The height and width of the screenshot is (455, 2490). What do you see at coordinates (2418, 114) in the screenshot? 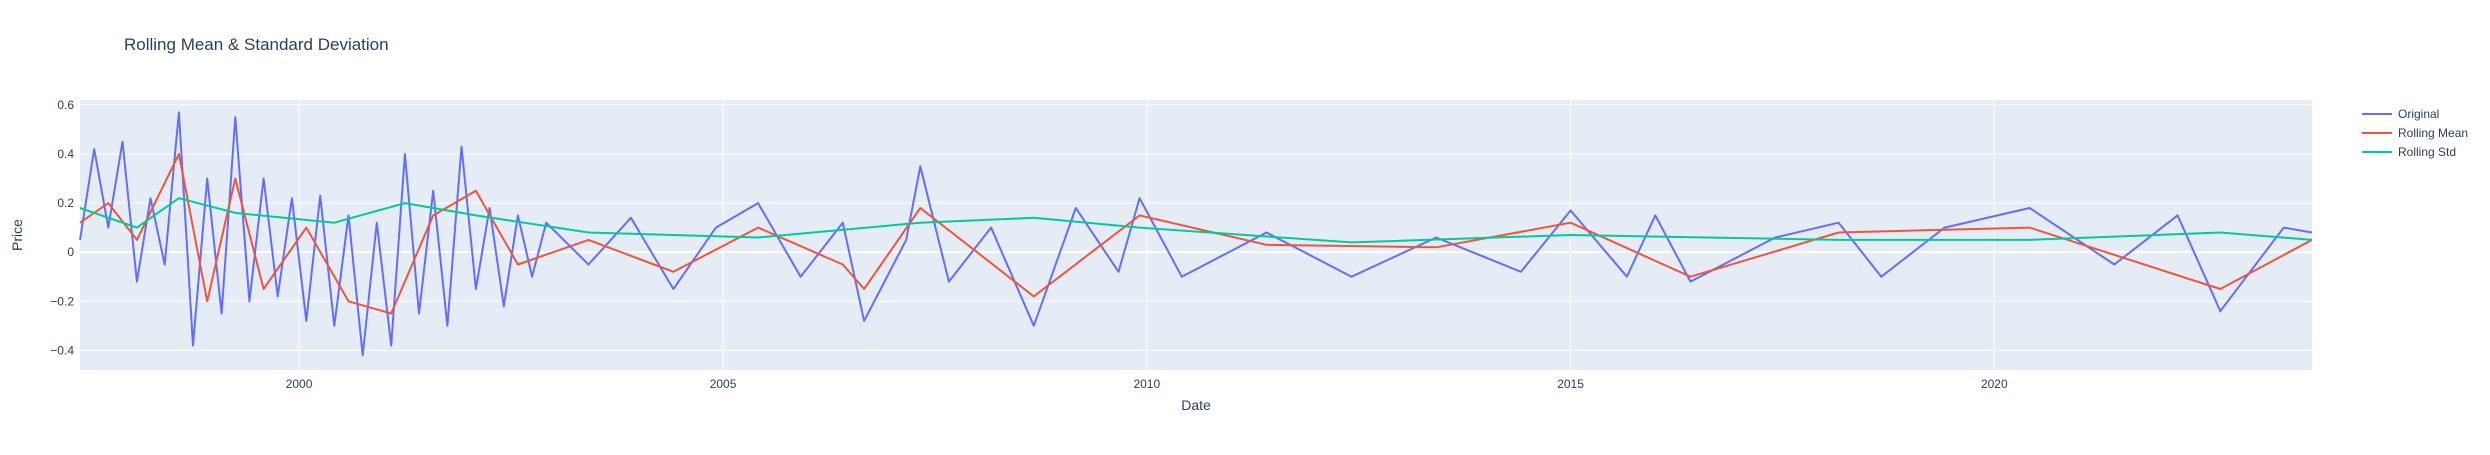
I see `legend-label: Original` at bounding box center [2418, 114].